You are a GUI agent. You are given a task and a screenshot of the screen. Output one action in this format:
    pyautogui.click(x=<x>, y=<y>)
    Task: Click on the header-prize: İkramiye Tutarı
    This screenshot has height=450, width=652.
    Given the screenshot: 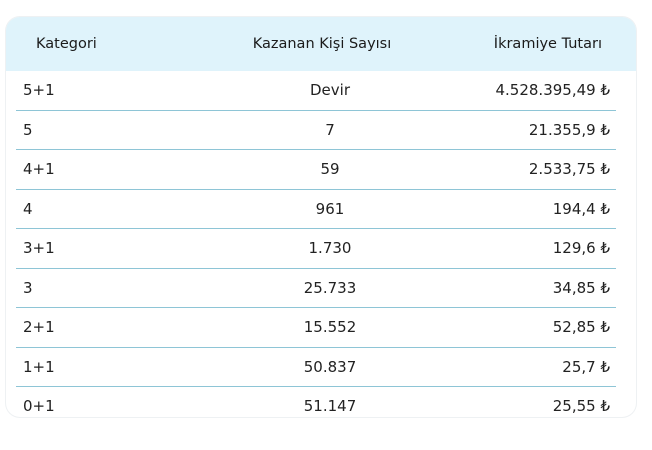 What is the action you would take?
    pyautogui.click(x=547, y=44)
    